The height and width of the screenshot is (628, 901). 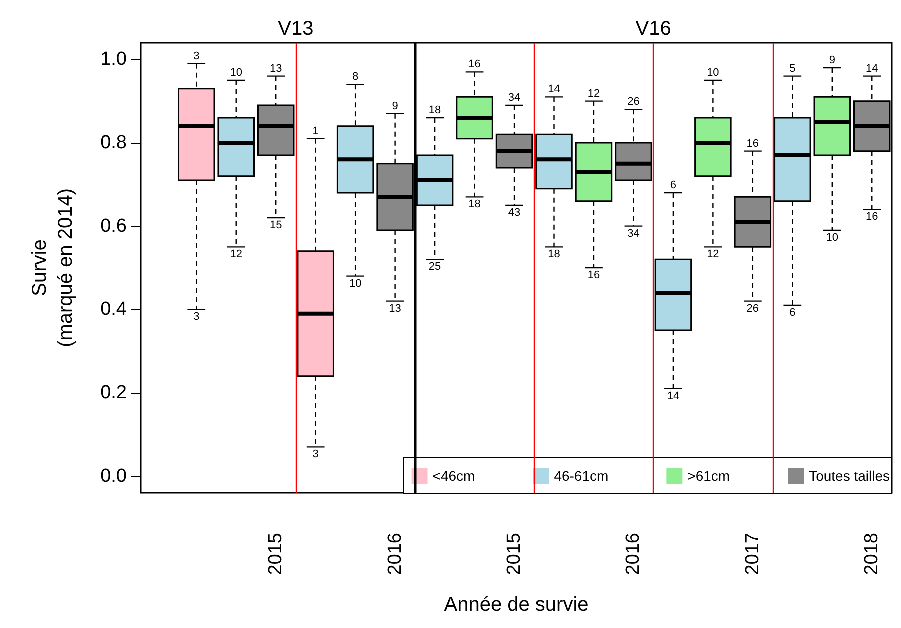 I want to click on legend-label: 46-61cm, so click(x=581, y=476).